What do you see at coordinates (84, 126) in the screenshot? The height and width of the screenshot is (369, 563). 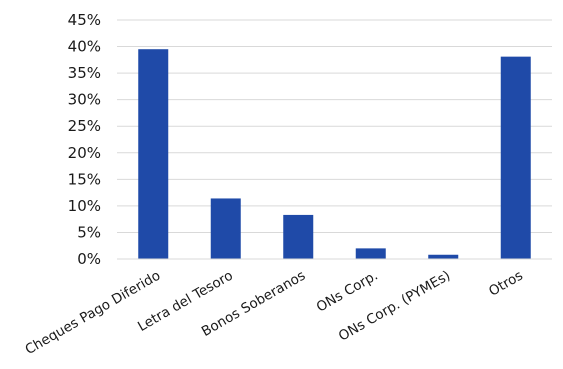 I see `y-tick-label: 25%` at bounding box center [84, 126].